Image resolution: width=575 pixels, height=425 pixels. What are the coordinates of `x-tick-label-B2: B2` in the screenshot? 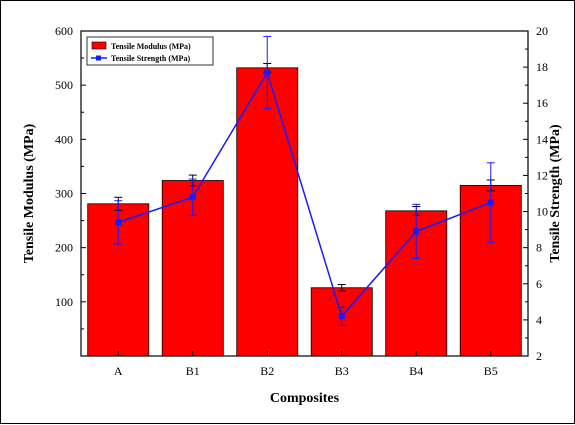 It's located at (267, 371).